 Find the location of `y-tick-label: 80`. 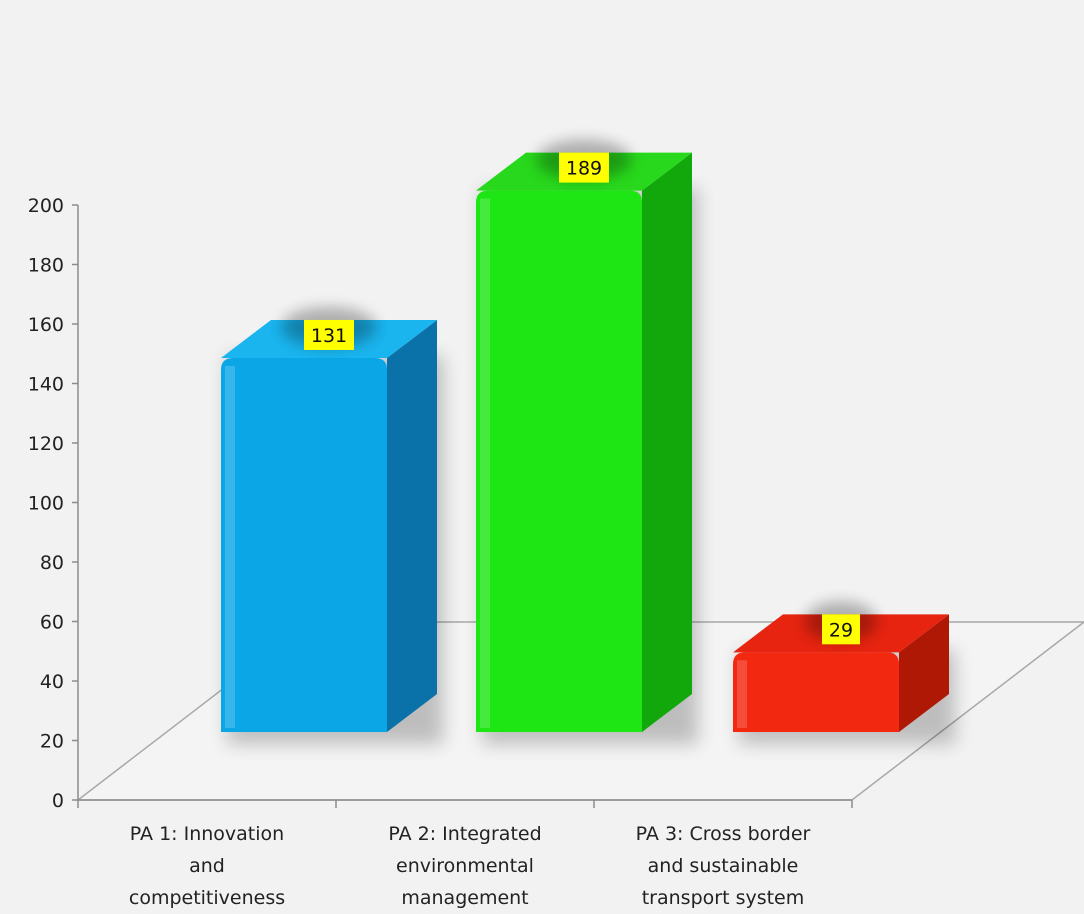

y-tick-label: 80 is located at coordinates (52, 563).